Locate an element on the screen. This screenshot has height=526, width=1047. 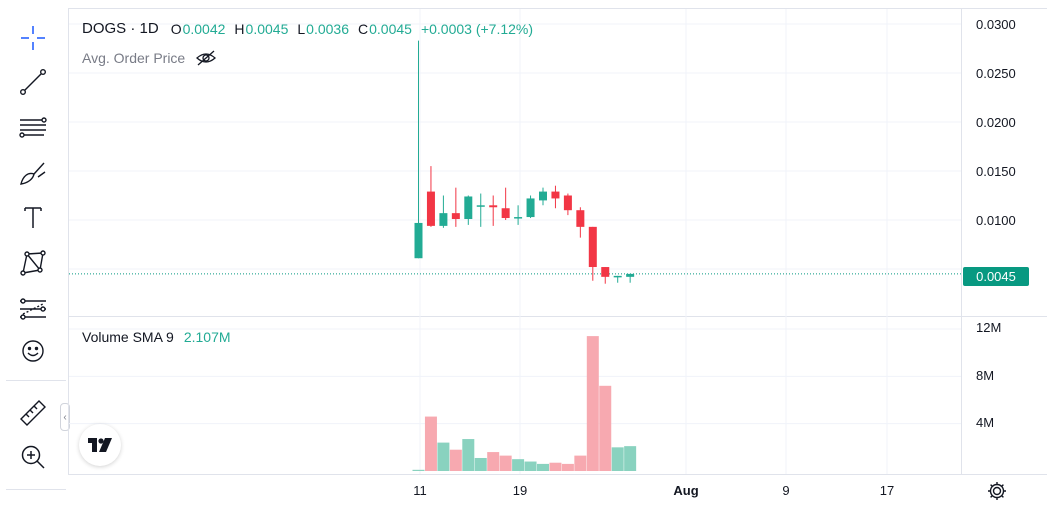
emoji-icon is located at coordinates (33, 351).